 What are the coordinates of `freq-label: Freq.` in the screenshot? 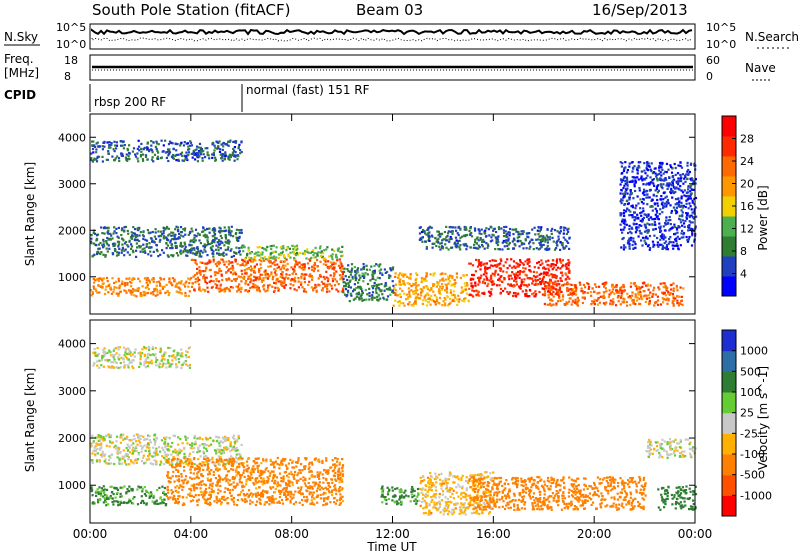 It's located at (19, 59).